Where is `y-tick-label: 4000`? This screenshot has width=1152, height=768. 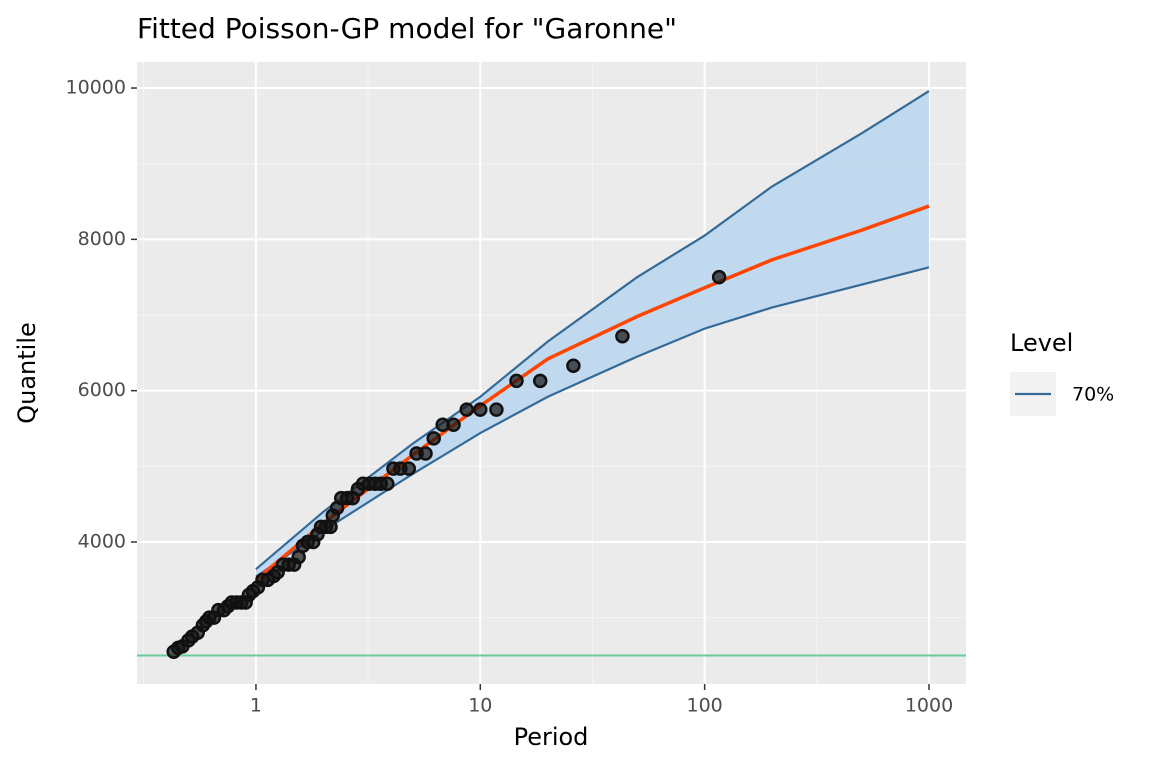
y-tick-label: 4000 is located at coordinates (102, 541).